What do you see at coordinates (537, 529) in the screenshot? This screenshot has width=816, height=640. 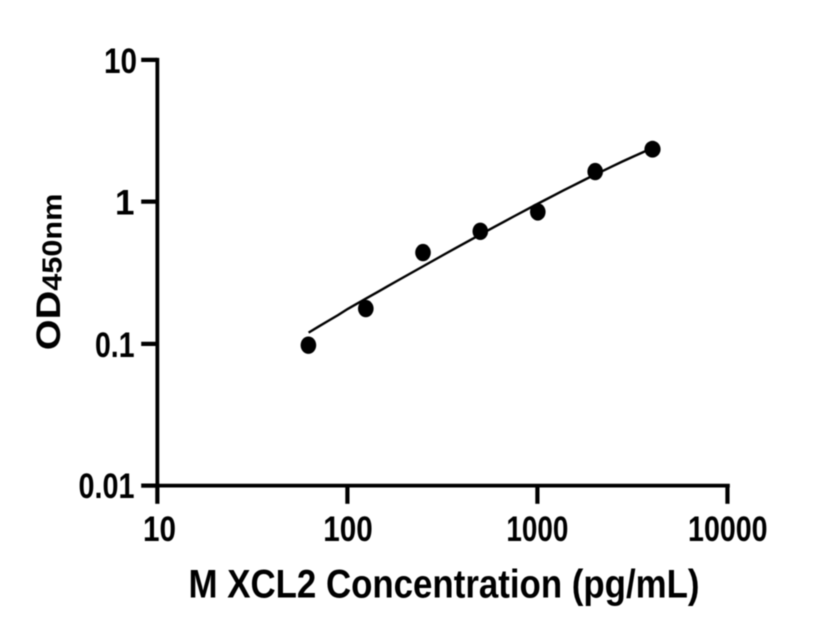 I see `svg-text: 1000` at bounding box center [537, 529].